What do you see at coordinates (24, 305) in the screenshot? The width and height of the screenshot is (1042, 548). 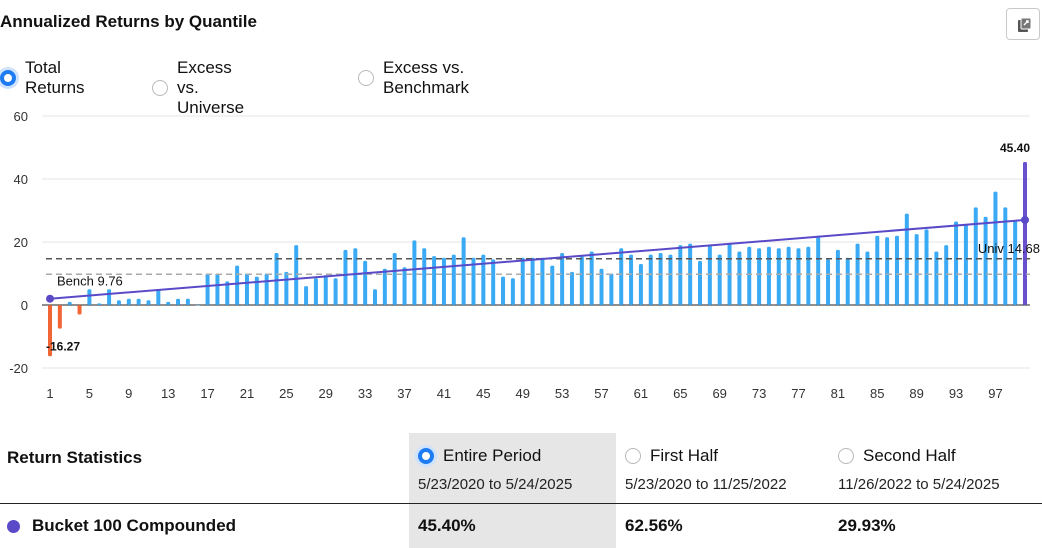 I see `y-tick-label: 0` at bounding box center [24, 305].